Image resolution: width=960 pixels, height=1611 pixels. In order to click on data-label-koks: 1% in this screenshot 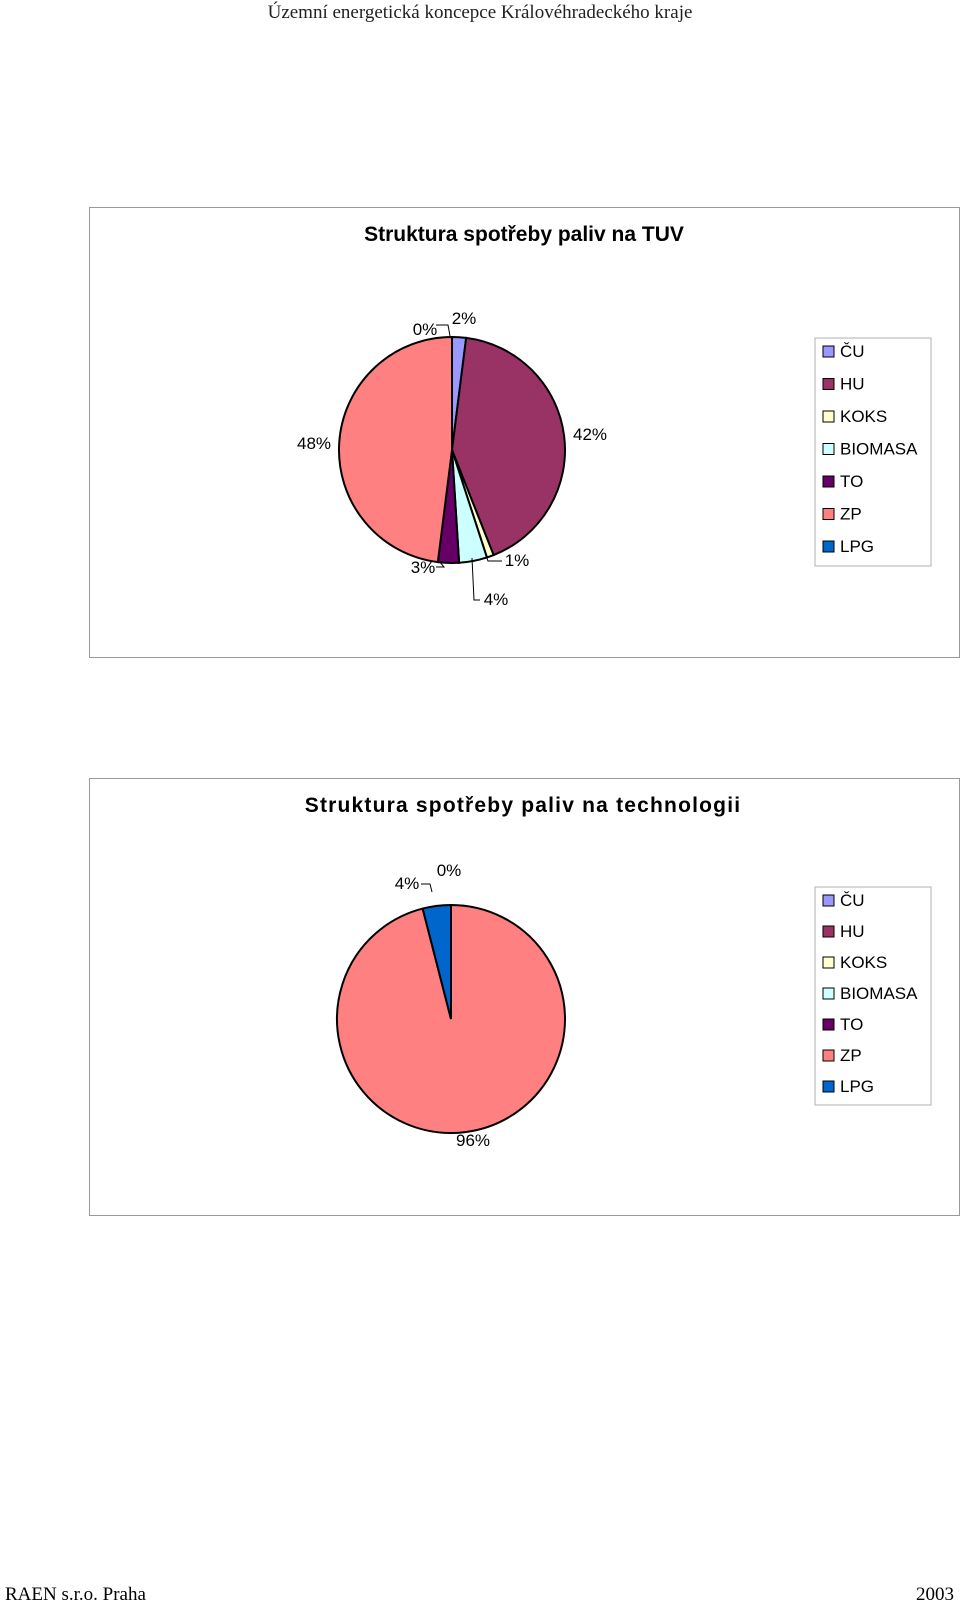, I will do `click(517, 560)`.